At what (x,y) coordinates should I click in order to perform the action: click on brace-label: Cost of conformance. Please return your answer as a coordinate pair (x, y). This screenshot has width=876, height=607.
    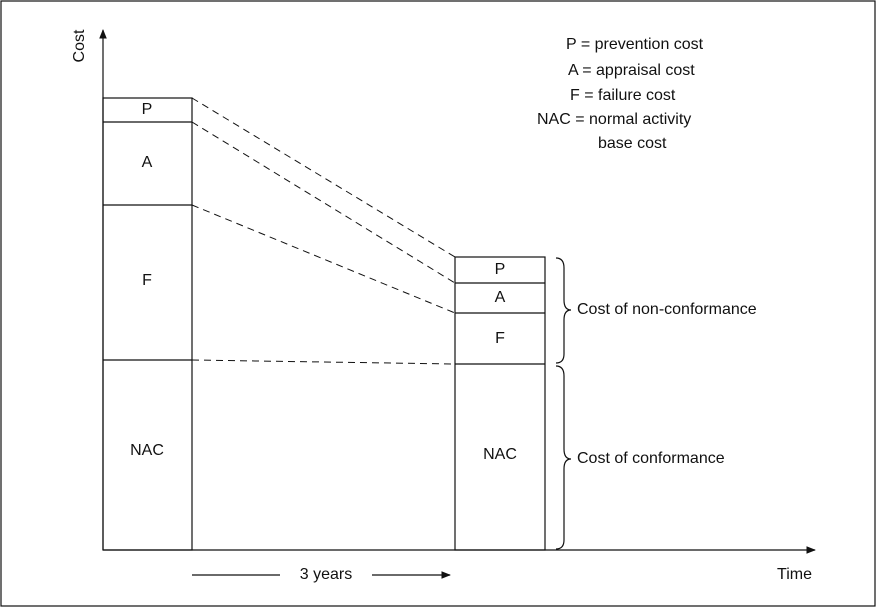
    Looking at the image, I should click on (651, 458).